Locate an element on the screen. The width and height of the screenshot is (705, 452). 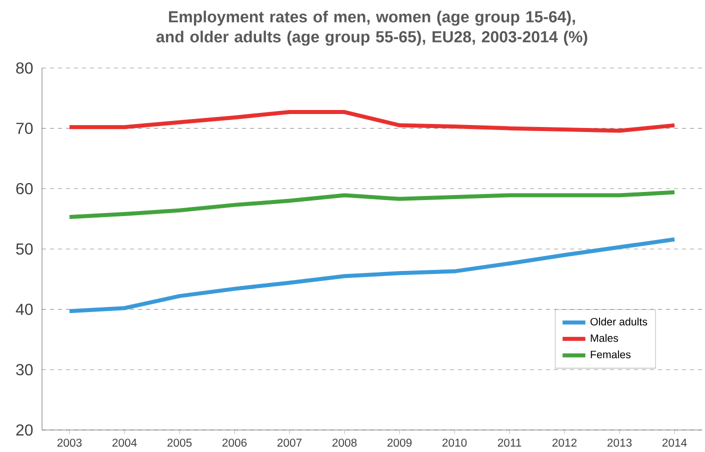
legend-label: Females is located at coordinates (610, 354).